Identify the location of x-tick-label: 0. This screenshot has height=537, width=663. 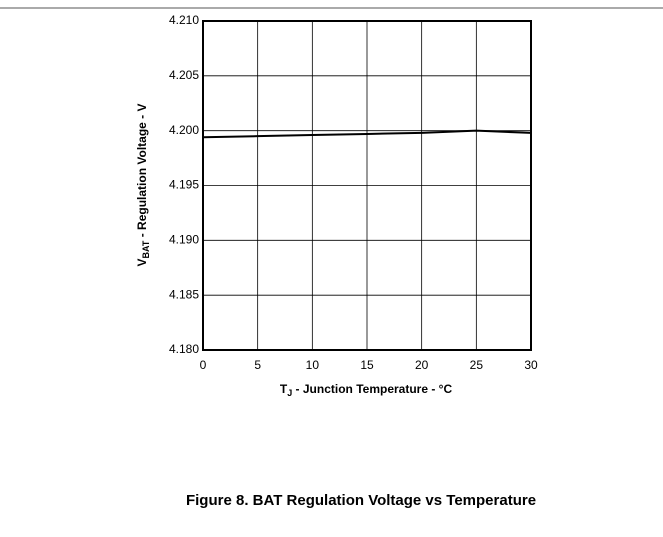
(203, 365).